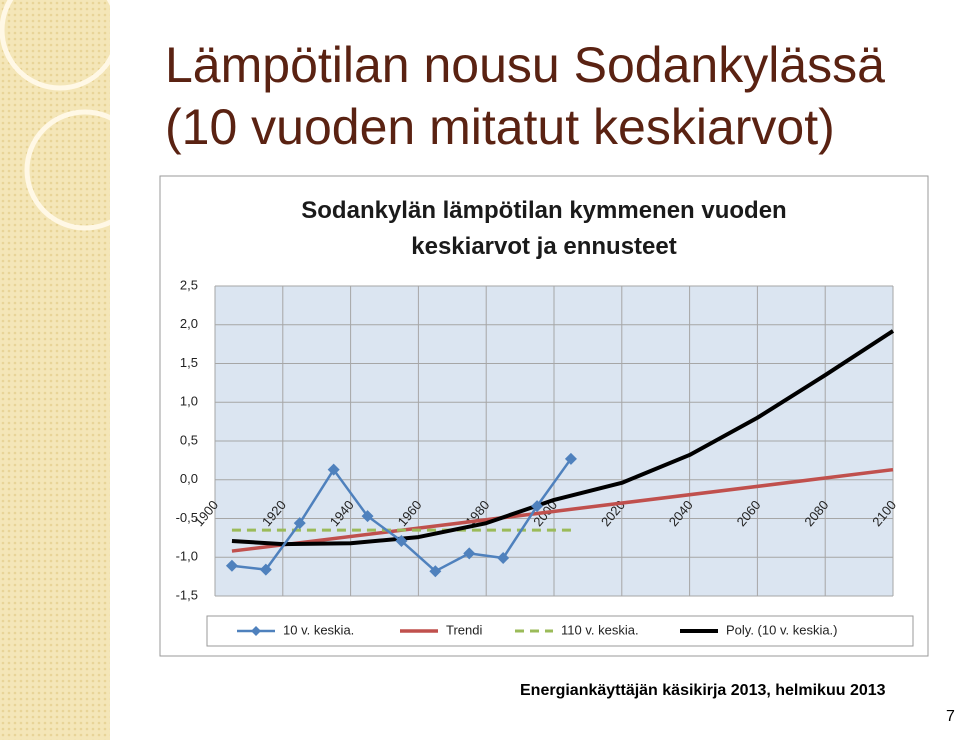 This screenshot has height=740, width=960. I want to click on y-tick-label: 2,5, so click(189, 284).